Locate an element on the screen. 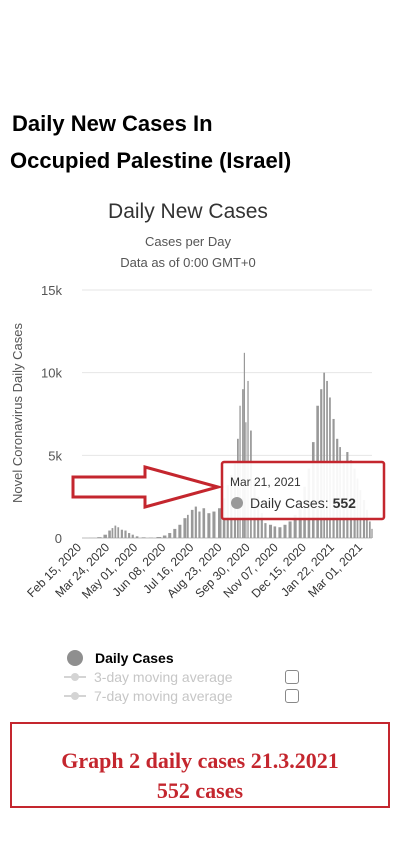 Image resolution: width=400 pixels, height=845 pixels. legend-label-daily-cases: Daily Cases is located at coordinates (134, 657).